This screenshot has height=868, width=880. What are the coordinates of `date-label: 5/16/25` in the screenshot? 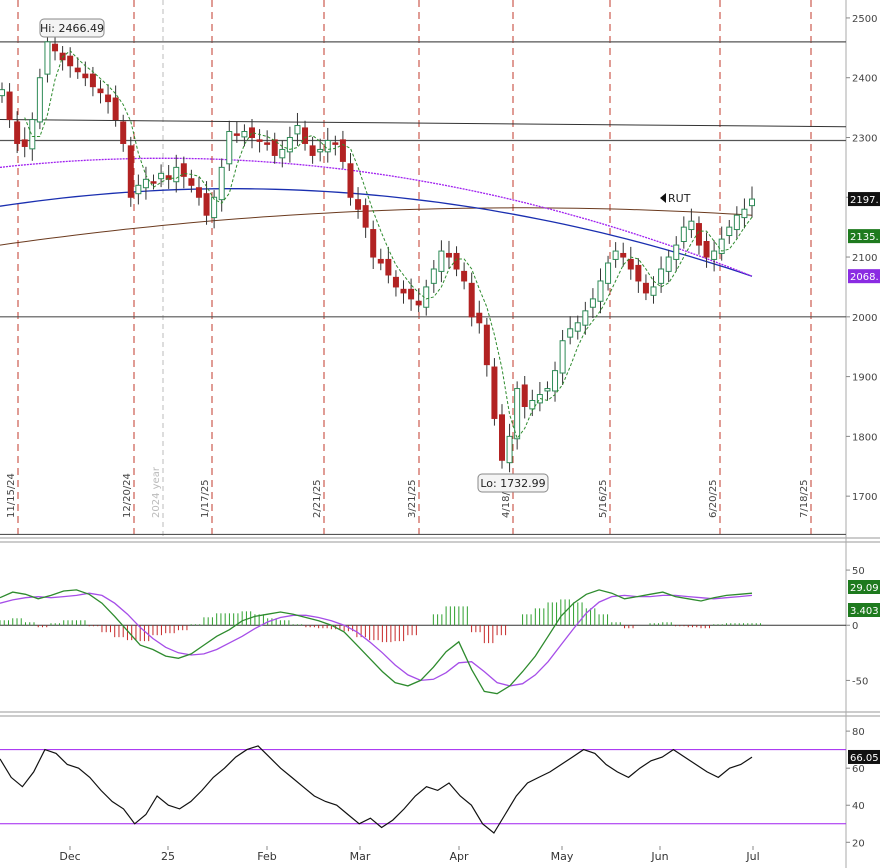 It's located at (603, 498).